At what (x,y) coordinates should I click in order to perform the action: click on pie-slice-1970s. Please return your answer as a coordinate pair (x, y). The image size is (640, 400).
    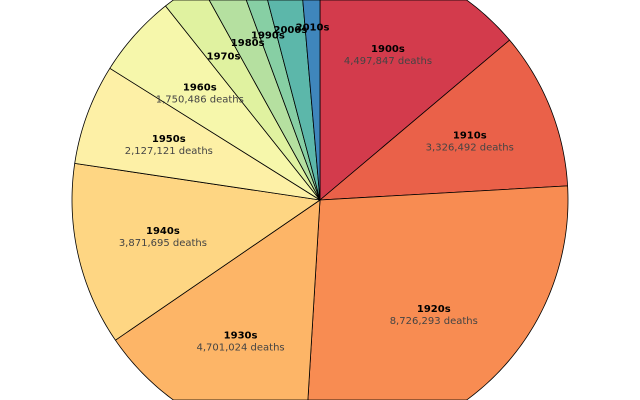
    Looking at the image, I should click on (243, 100).